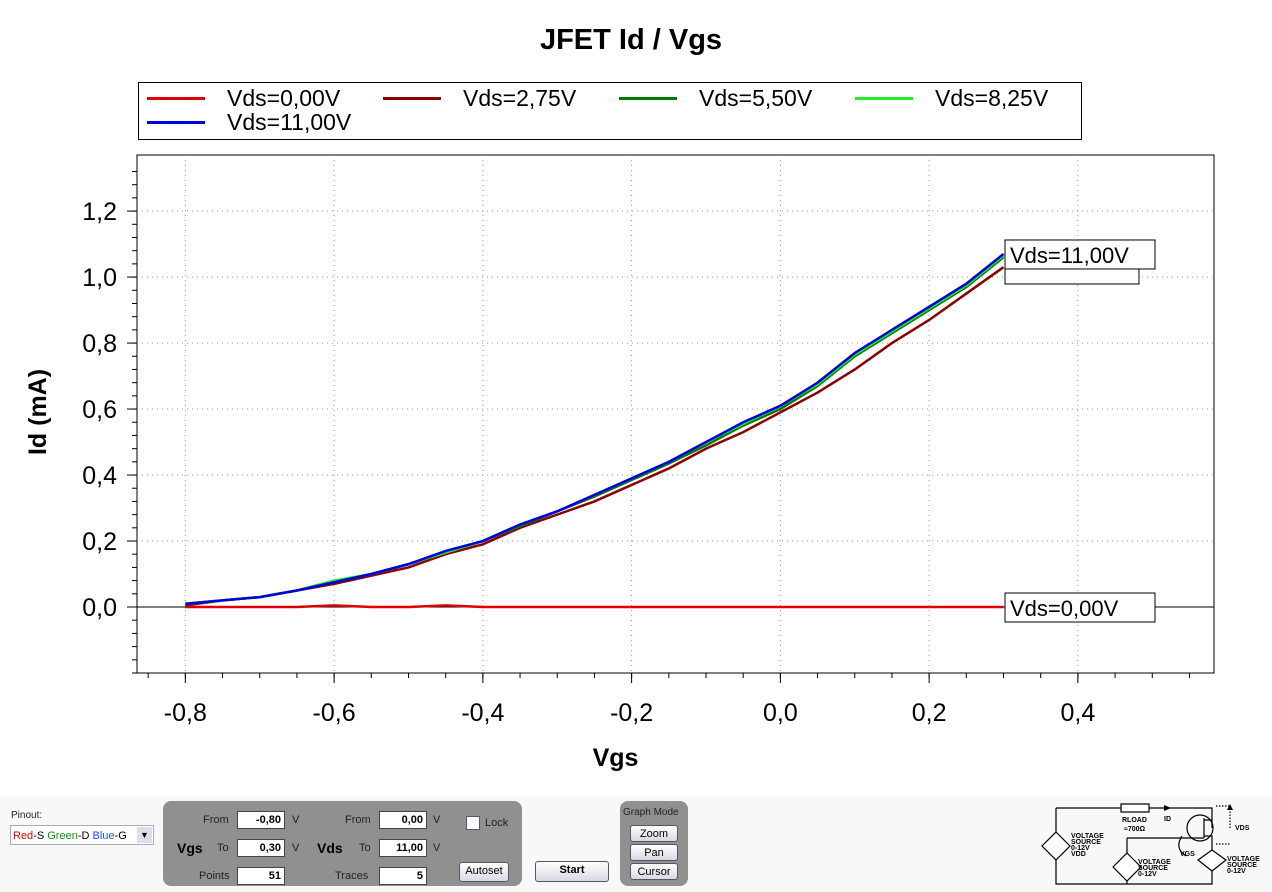  Describe the element at coordinates (190, 848) in the screenshot. I see `vgs-label: Vgs` at that location.